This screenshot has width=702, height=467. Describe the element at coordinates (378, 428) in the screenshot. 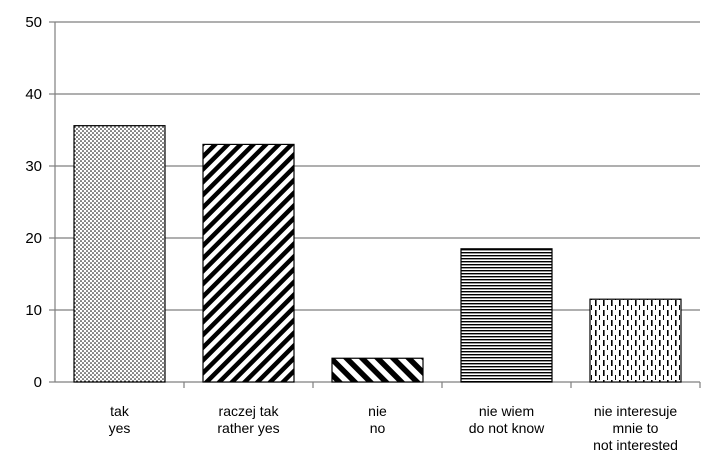

I see `x-tick-label: no` at that location.